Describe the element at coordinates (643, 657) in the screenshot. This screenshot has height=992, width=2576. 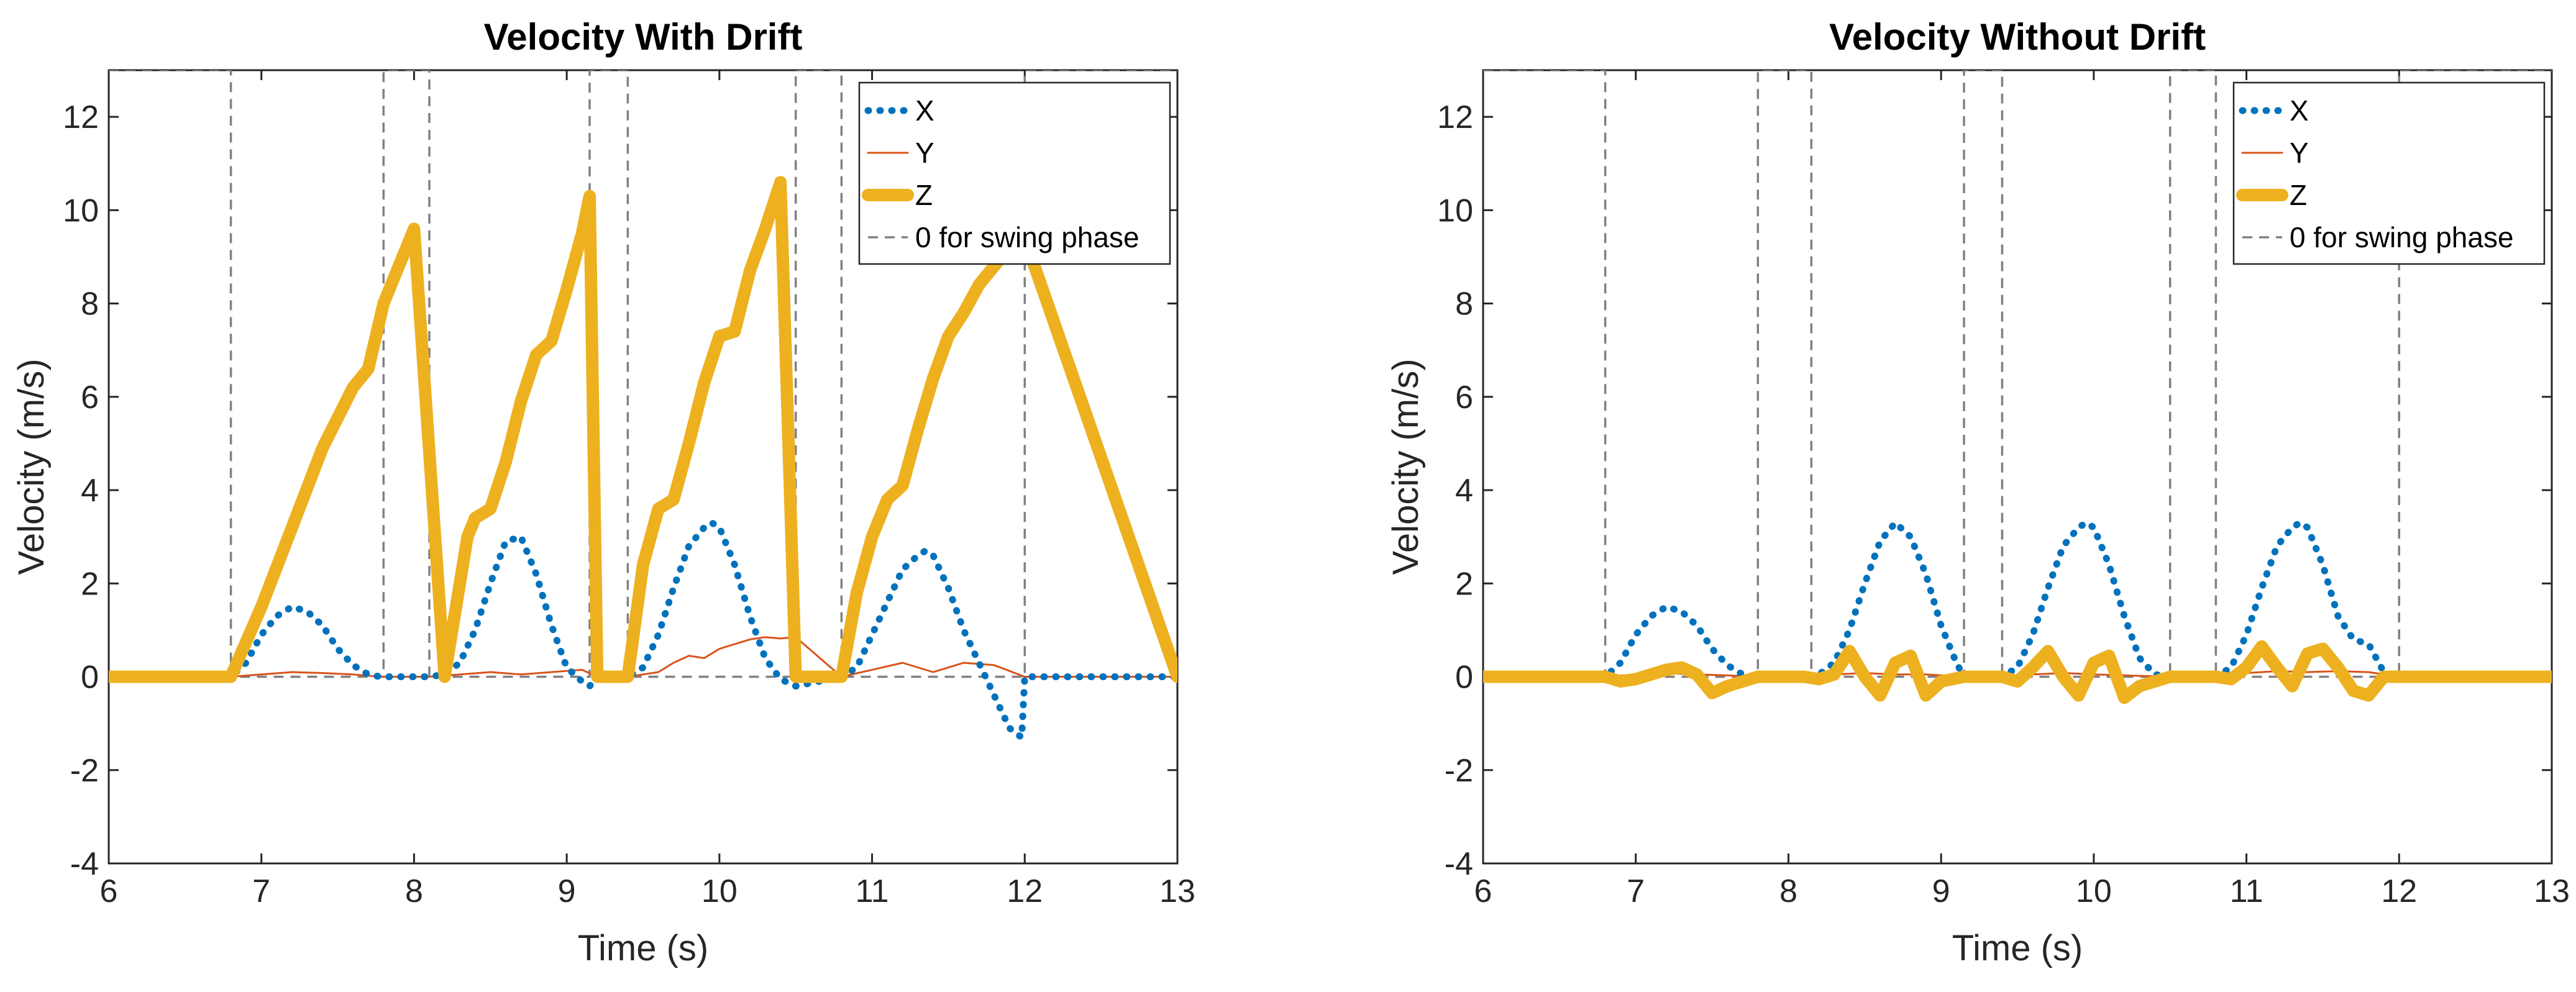
I see `series-y-line` at that location.